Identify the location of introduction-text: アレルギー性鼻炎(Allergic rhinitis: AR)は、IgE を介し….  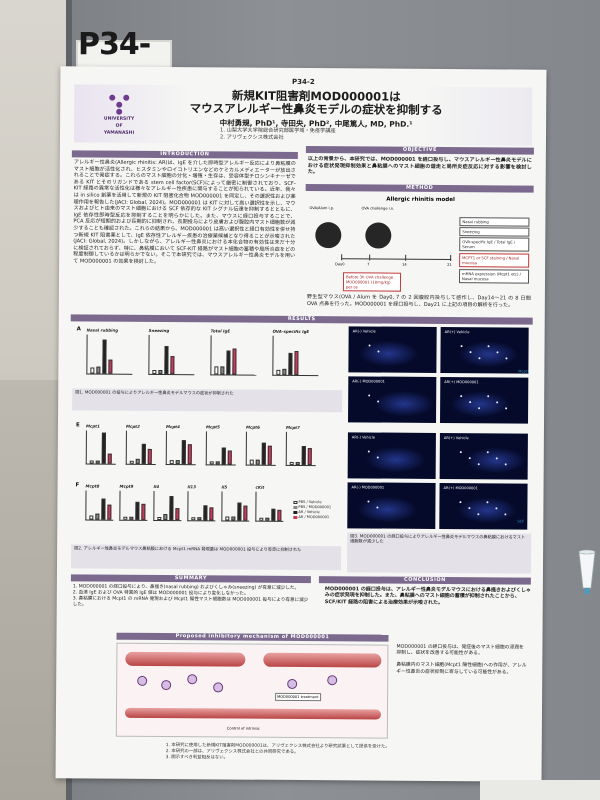
(184, 212).